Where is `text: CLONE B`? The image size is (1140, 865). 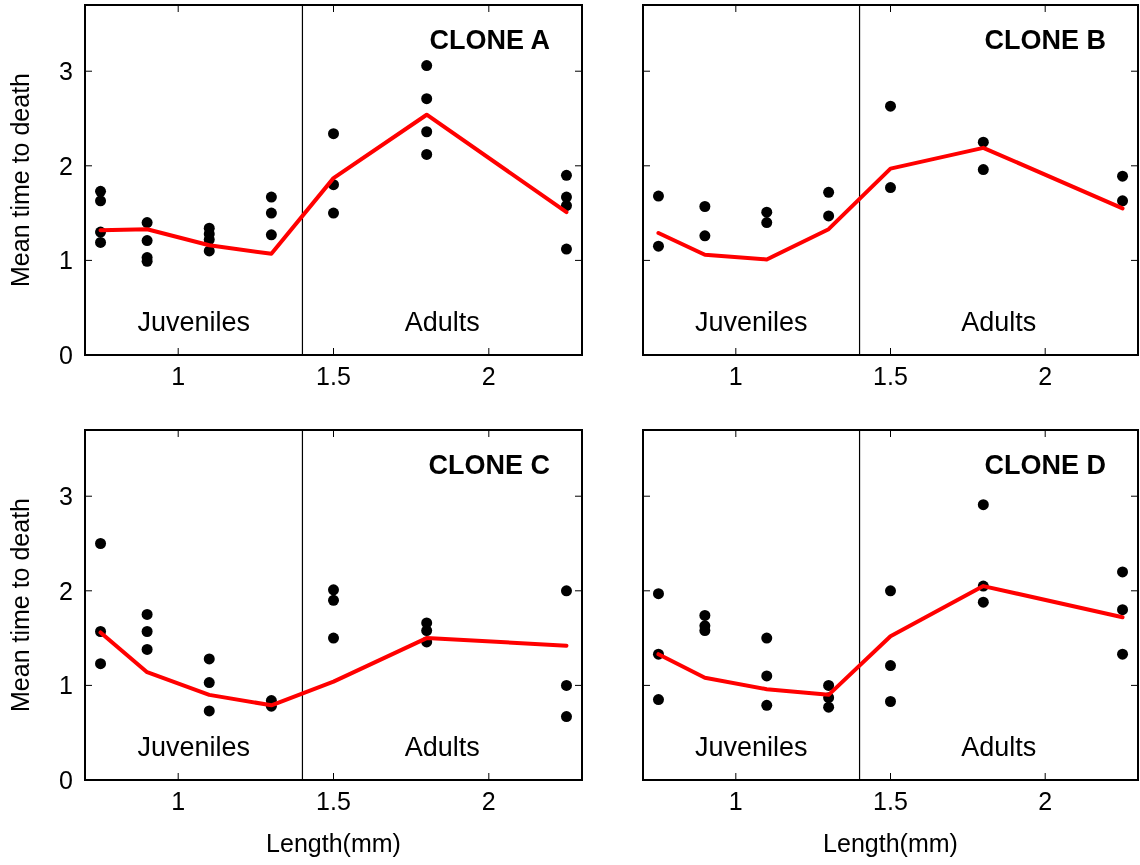 text: CLONE B is located at coordinates (1045, 40).